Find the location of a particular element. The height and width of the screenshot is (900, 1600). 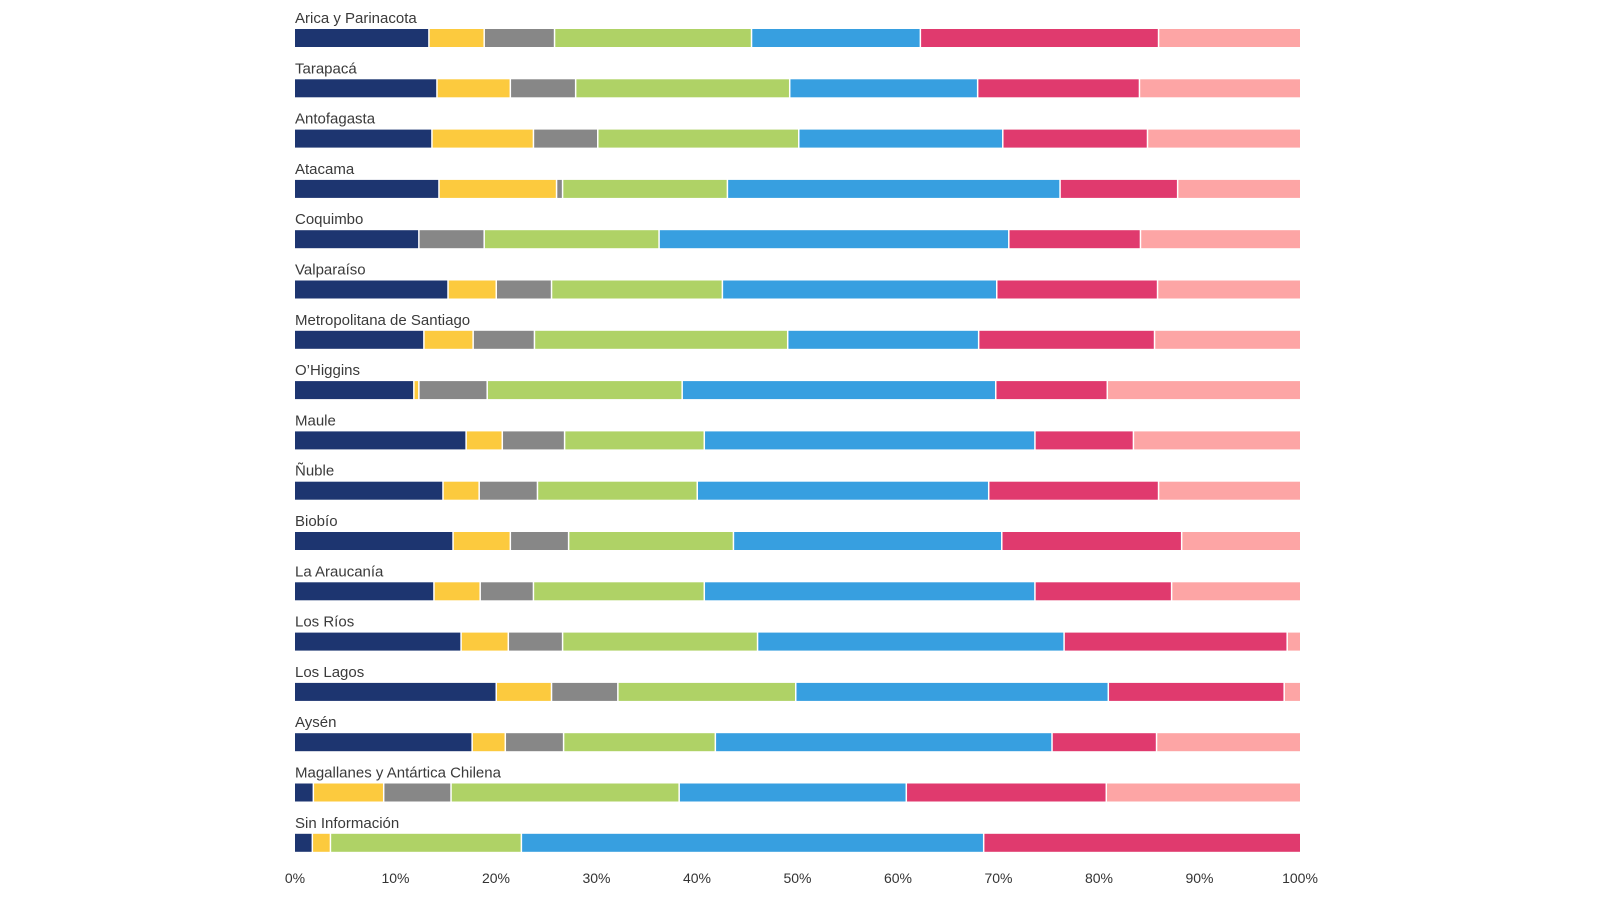

x-tick-label: 70% is located at coordinates (998, 878).